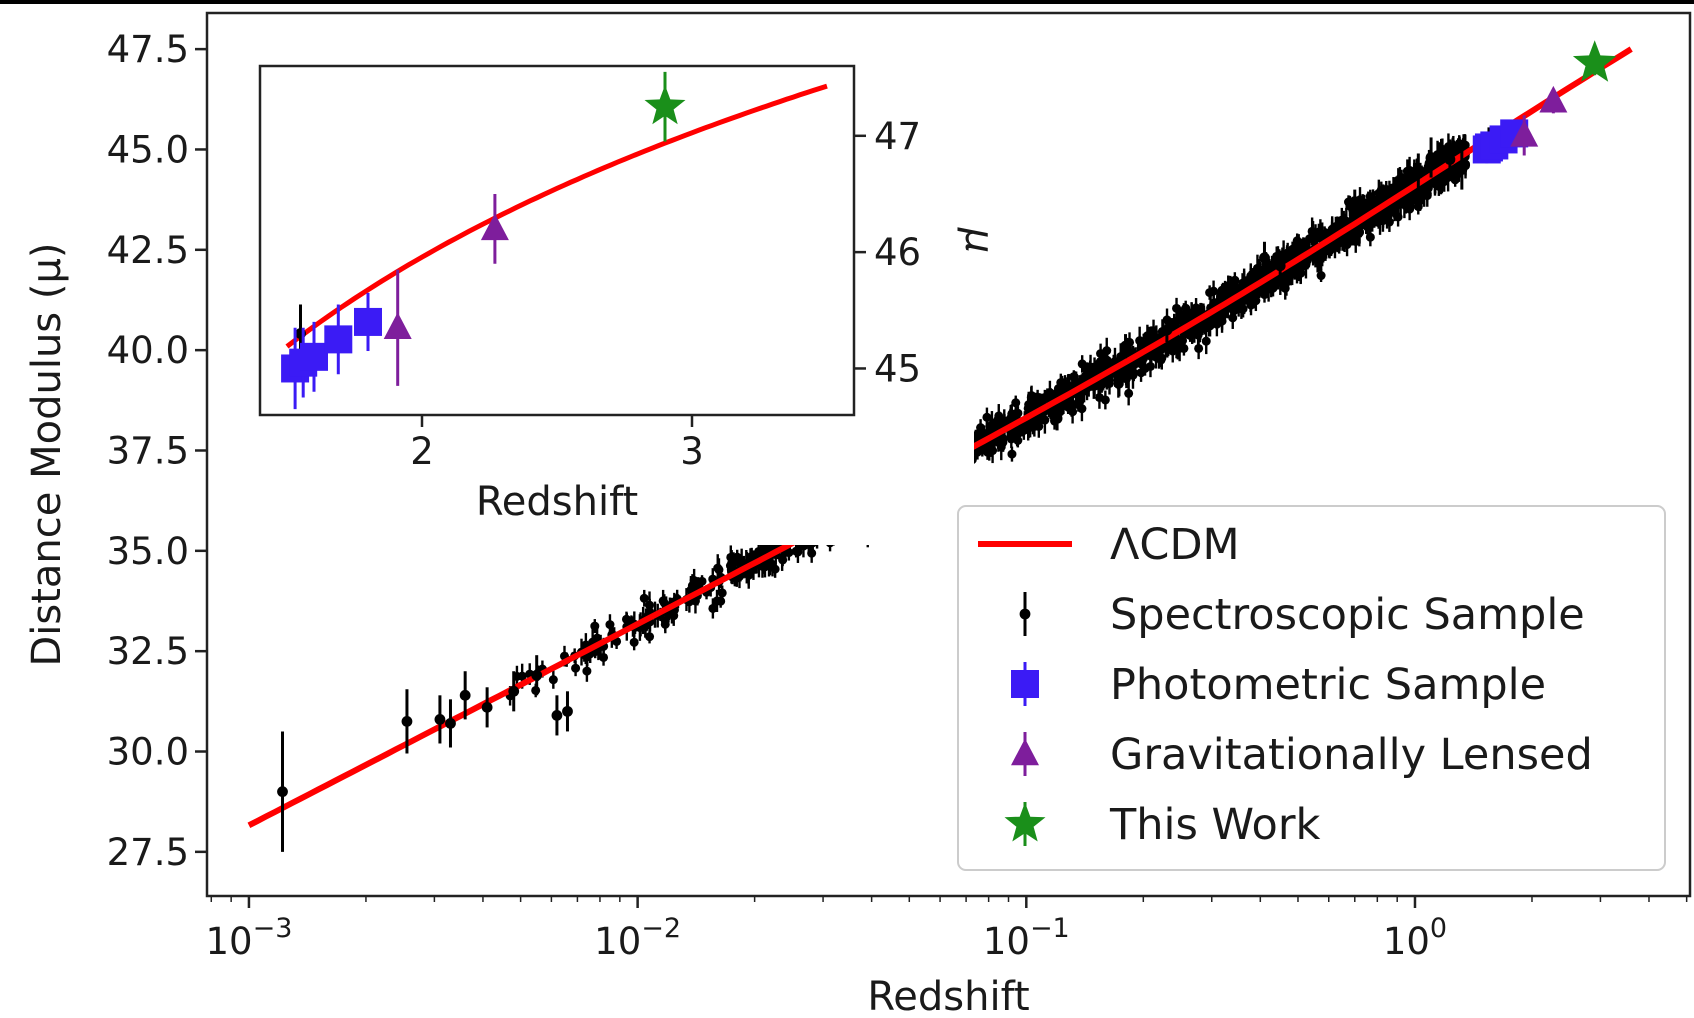 The height and width of the screenshot is (1018, 1694). I want to click on y-tick-label: 35.0, so click(148, 551).